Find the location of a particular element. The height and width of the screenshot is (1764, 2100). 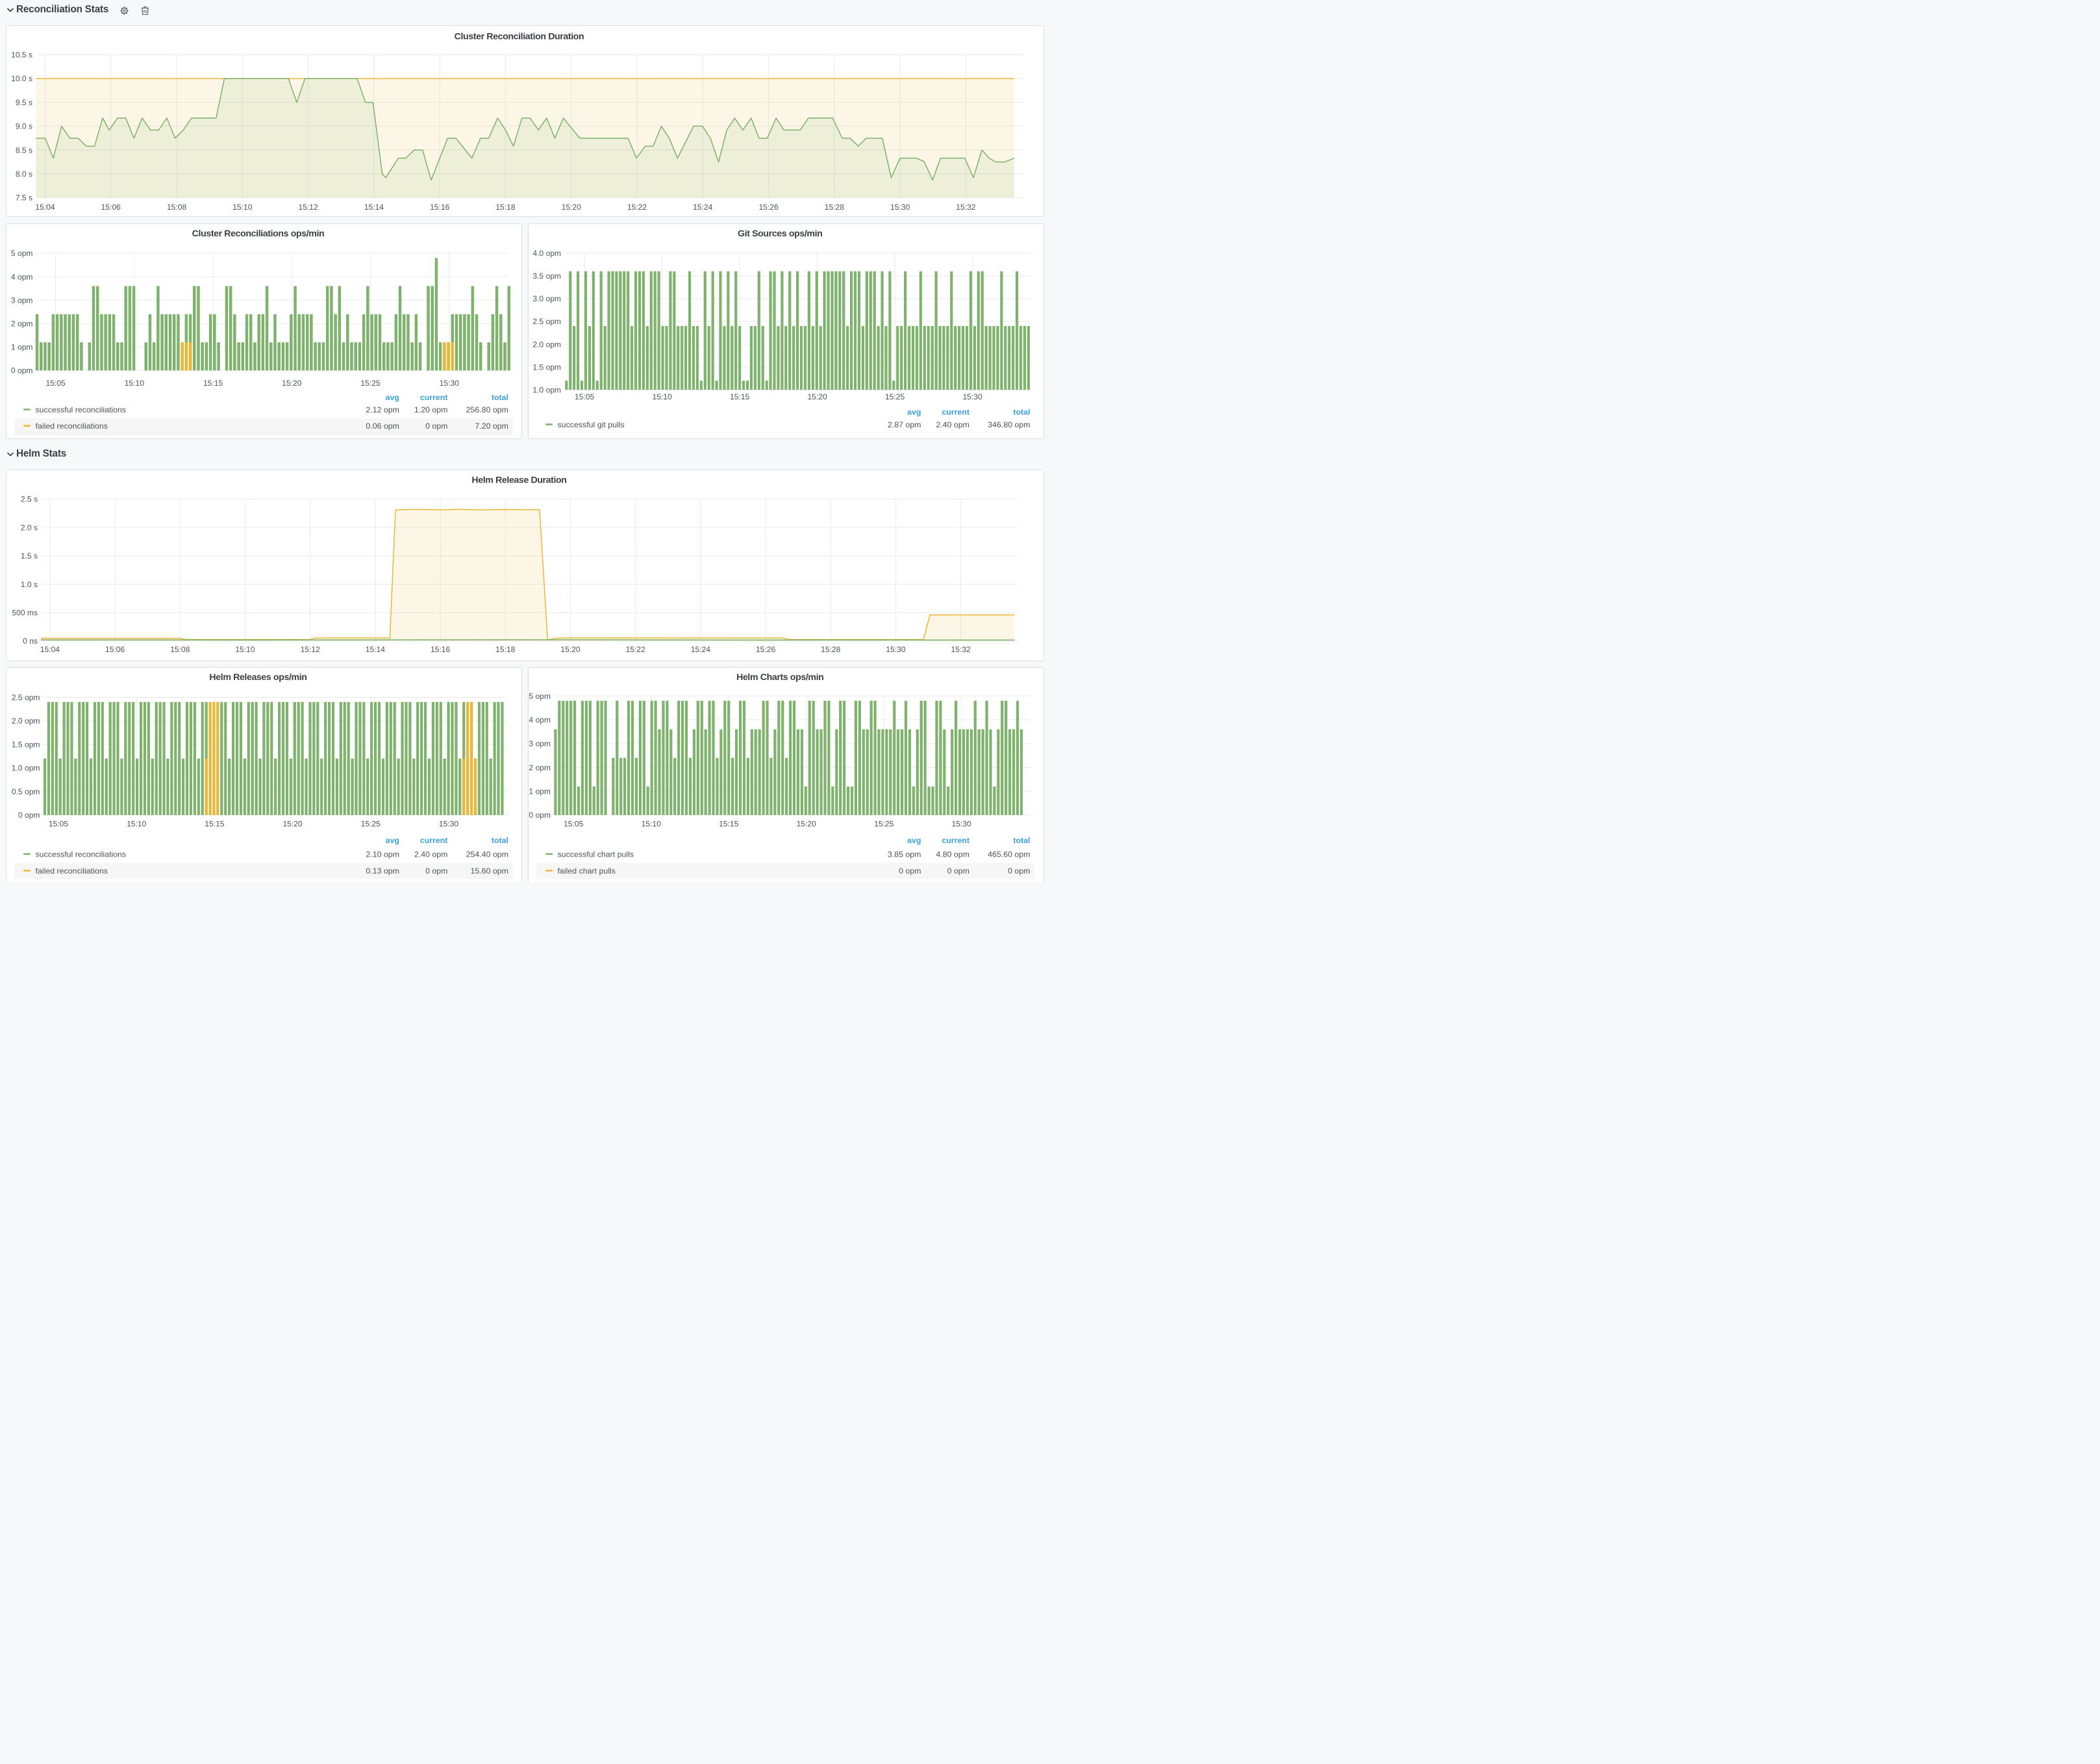

svg-text: 4.0 opm is located at coordinates (546, 252).